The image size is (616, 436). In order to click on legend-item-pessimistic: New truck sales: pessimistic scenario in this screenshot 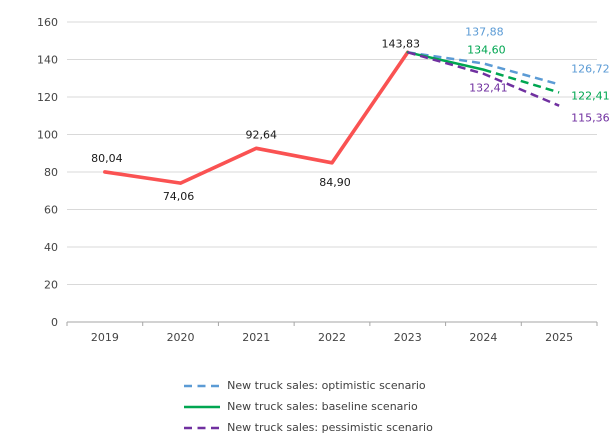, I will do `click(308, 427)`.